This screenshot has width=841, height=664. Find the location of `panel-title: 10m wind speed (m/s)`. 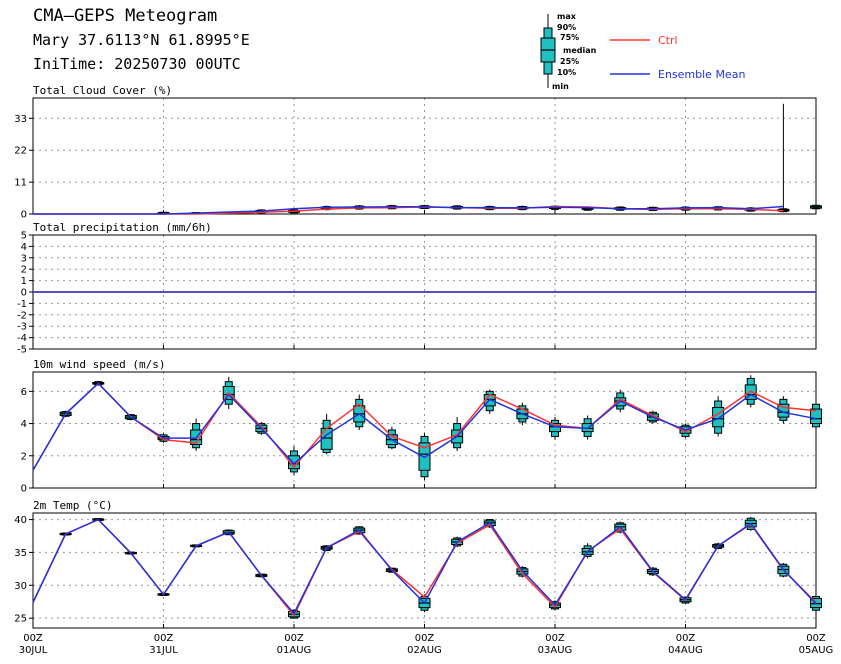

panel-title: 10m wind speed (m/s) is located at coordinates (99, 364).